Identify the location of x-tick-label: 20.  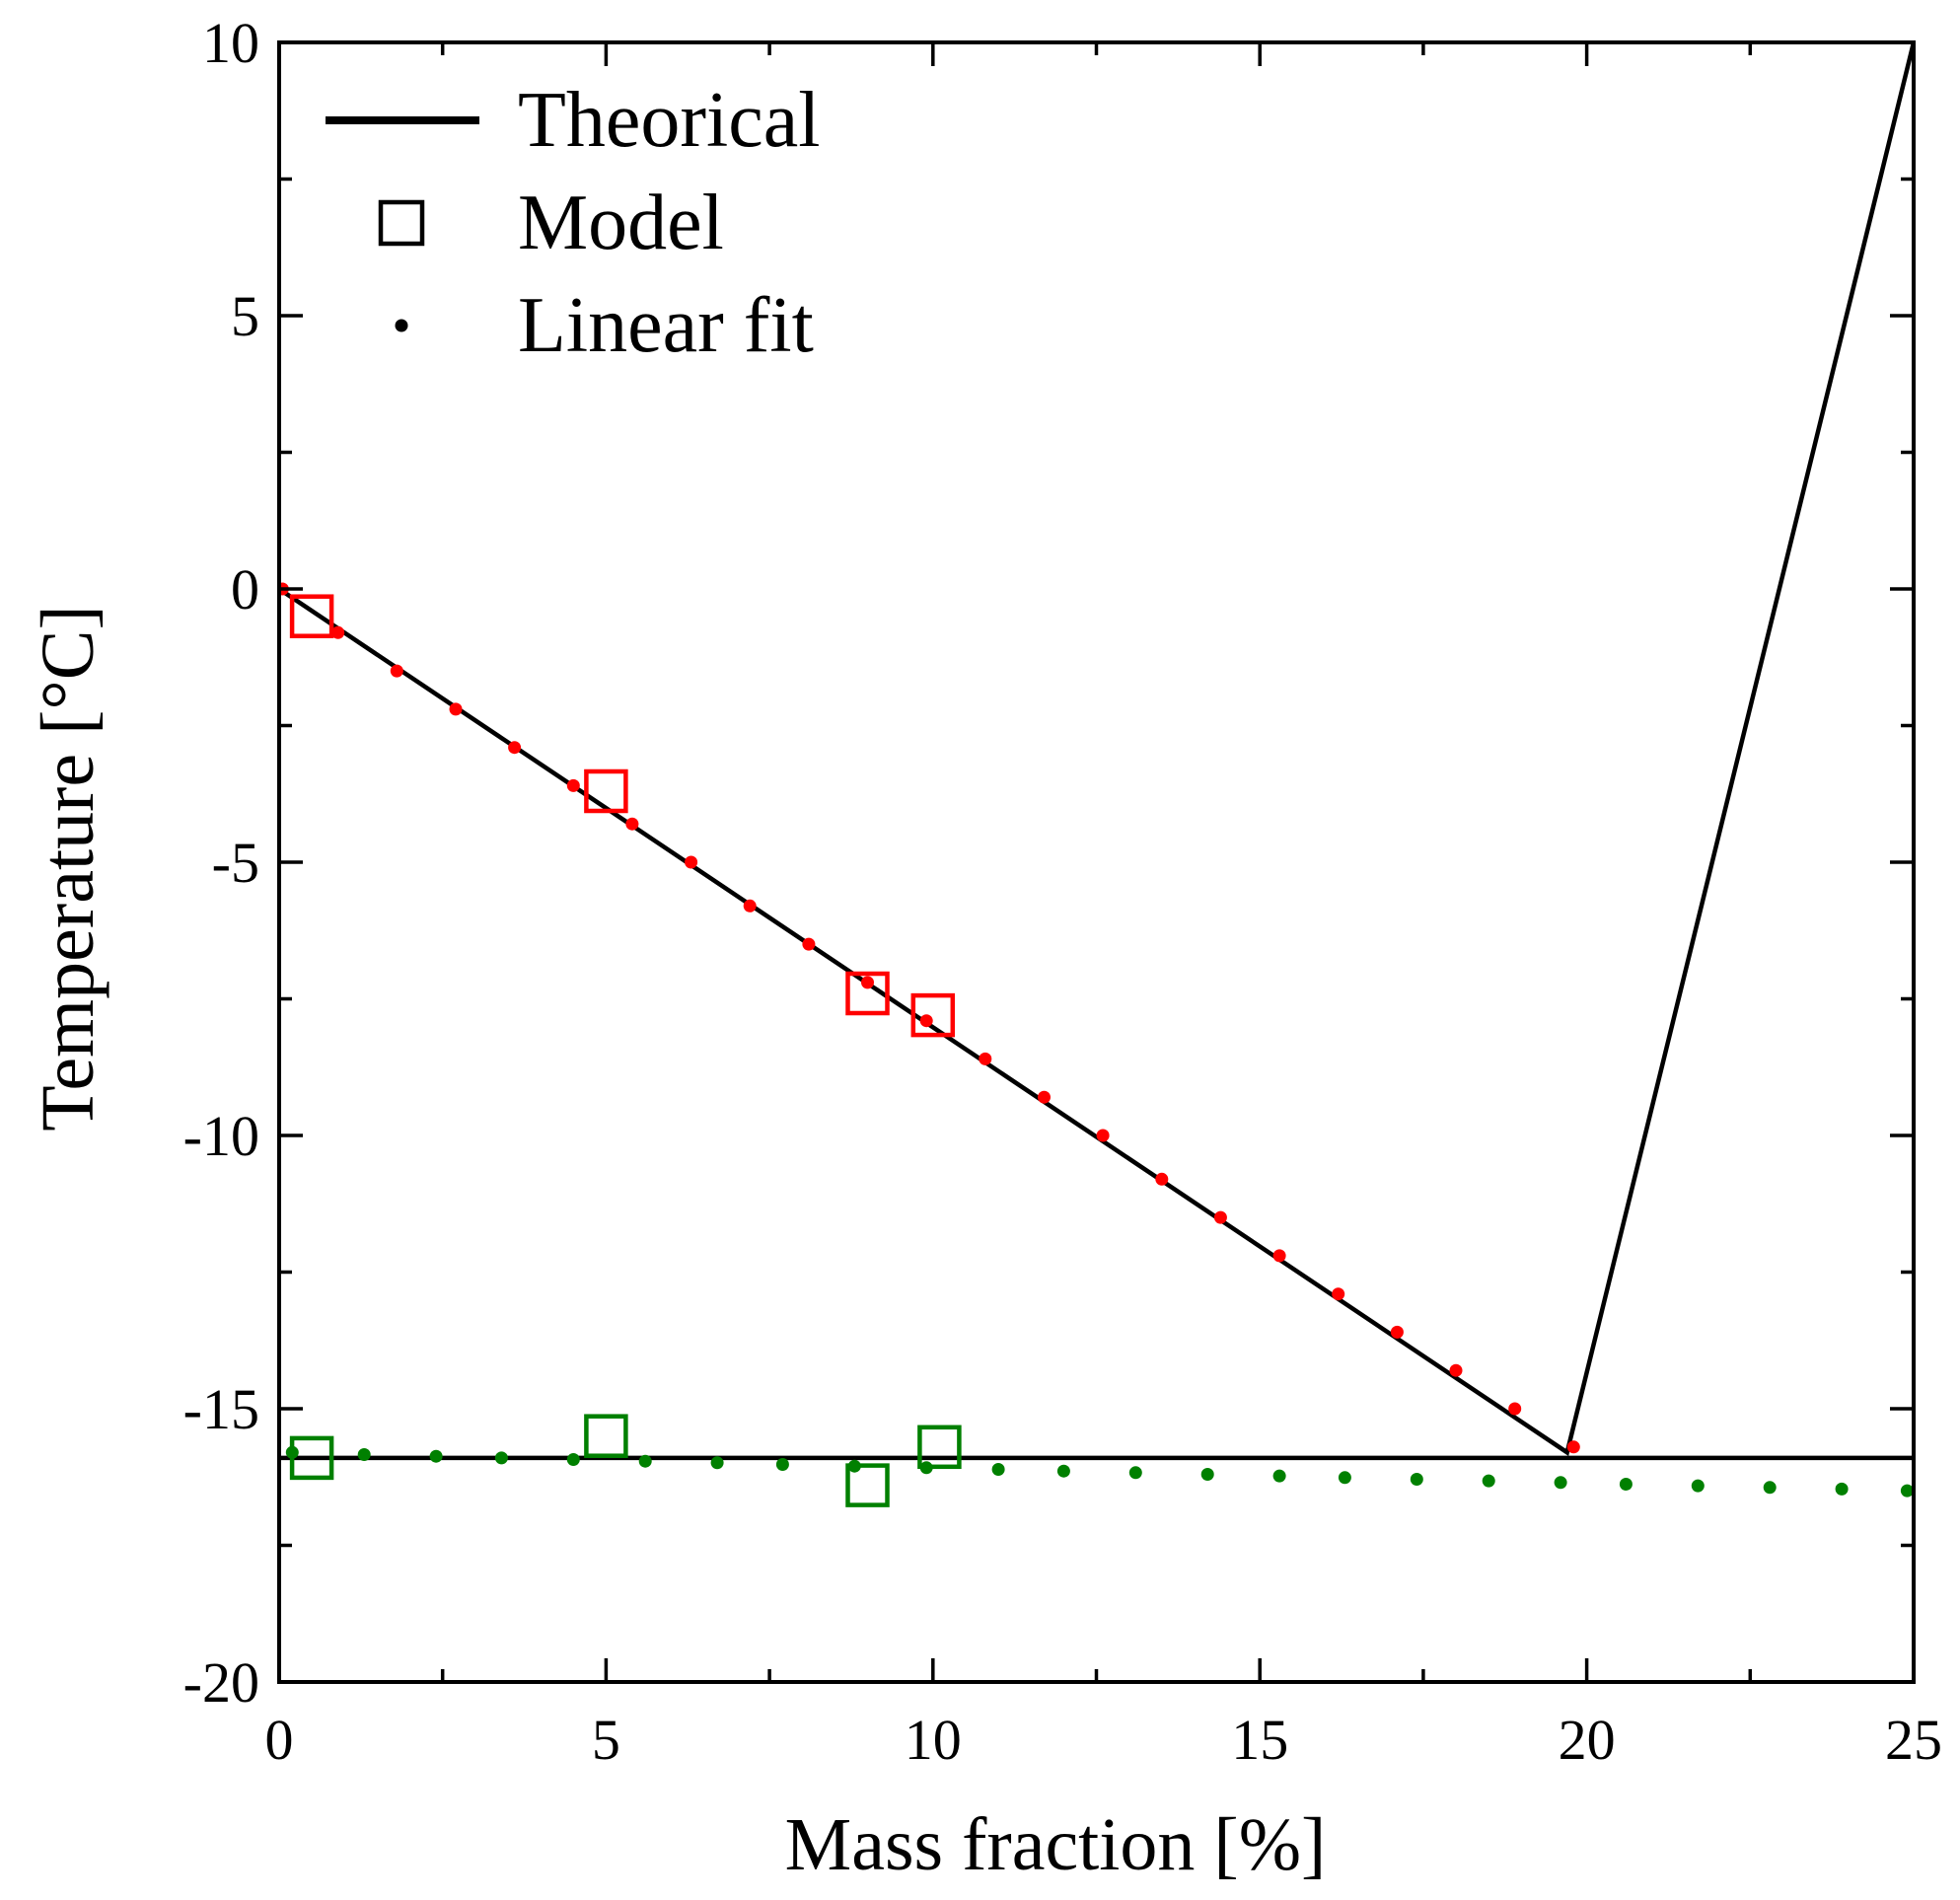
(1588, 1740).